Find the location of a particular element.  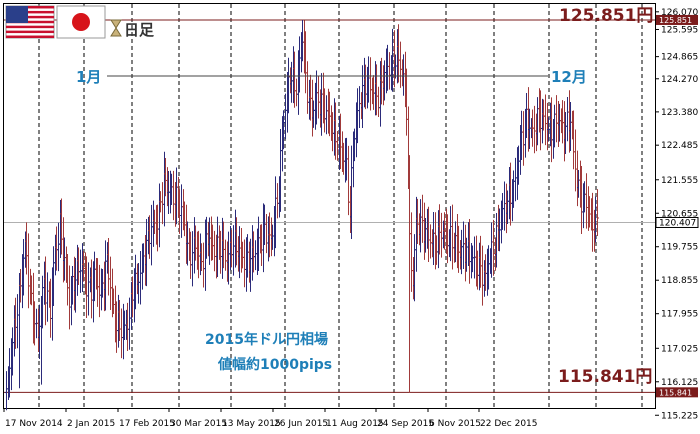

y-tick-label: 120.655 is located at coordinates (679, 214).